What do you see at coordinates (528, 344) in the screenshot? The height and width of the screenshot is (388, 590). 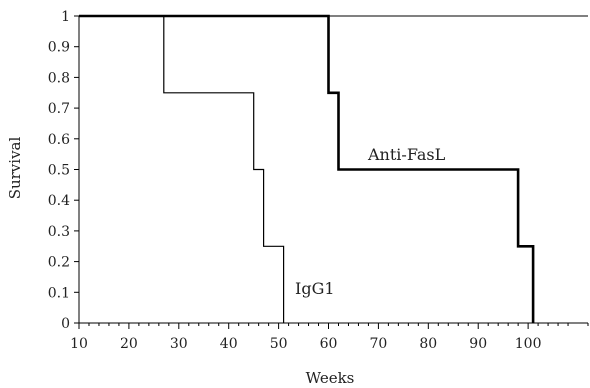 I see `x-tick-label: 100` at bounding box center [528, 344].